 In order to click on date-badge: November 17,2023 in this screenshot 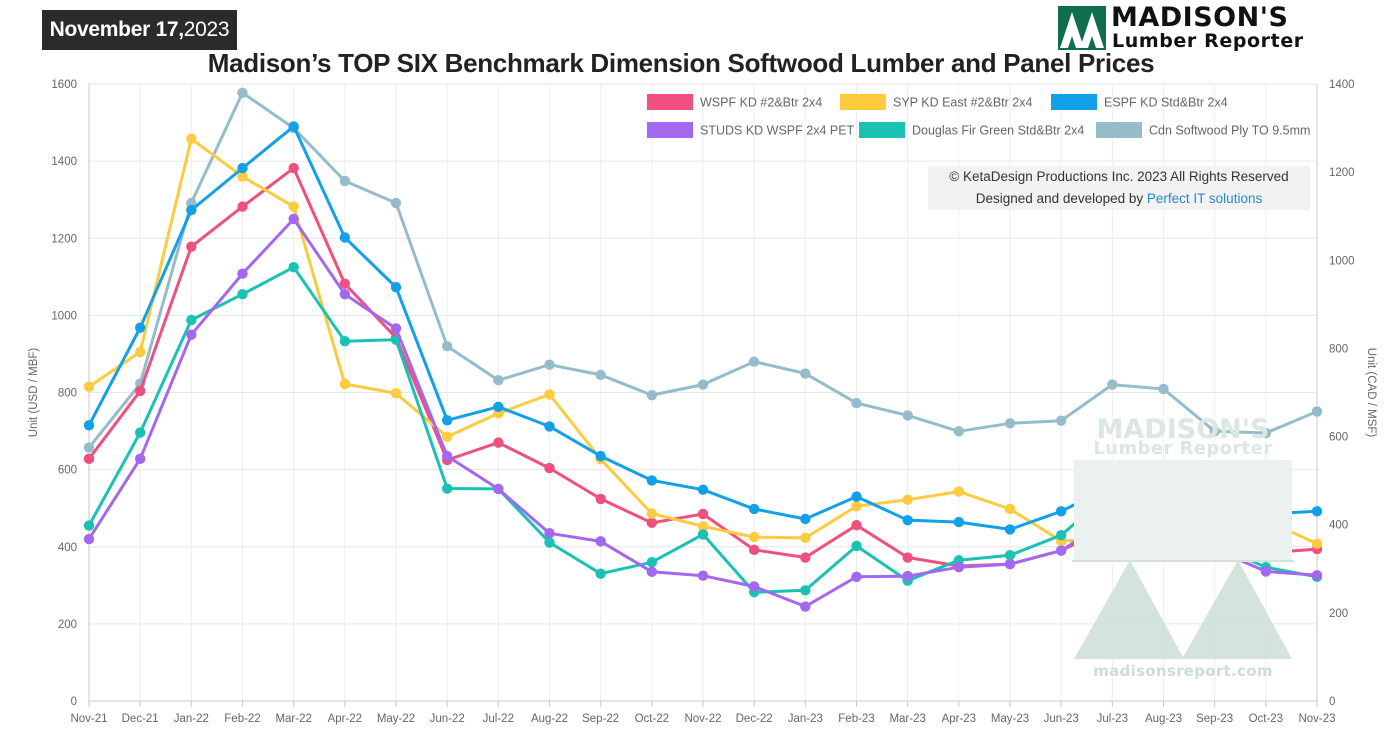, I will do `click(139, 30)`.